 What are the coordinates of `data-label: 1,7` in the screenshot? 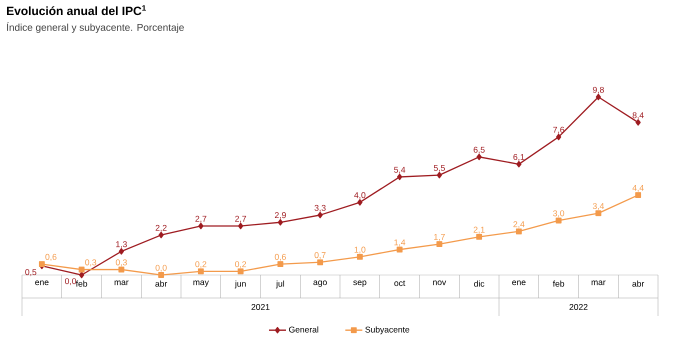 It's located at (439, 237).